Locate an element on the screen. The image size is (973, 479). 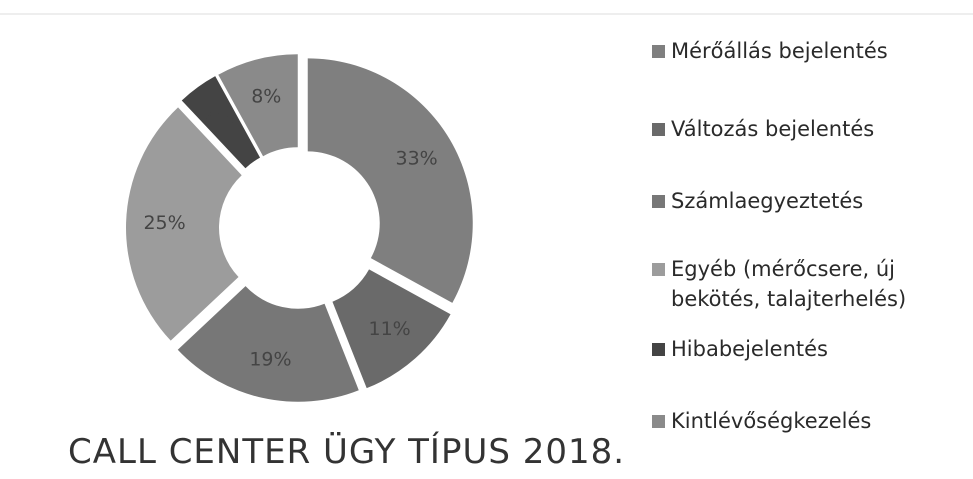
data-label: 25% is located at coordinates (164, 223).